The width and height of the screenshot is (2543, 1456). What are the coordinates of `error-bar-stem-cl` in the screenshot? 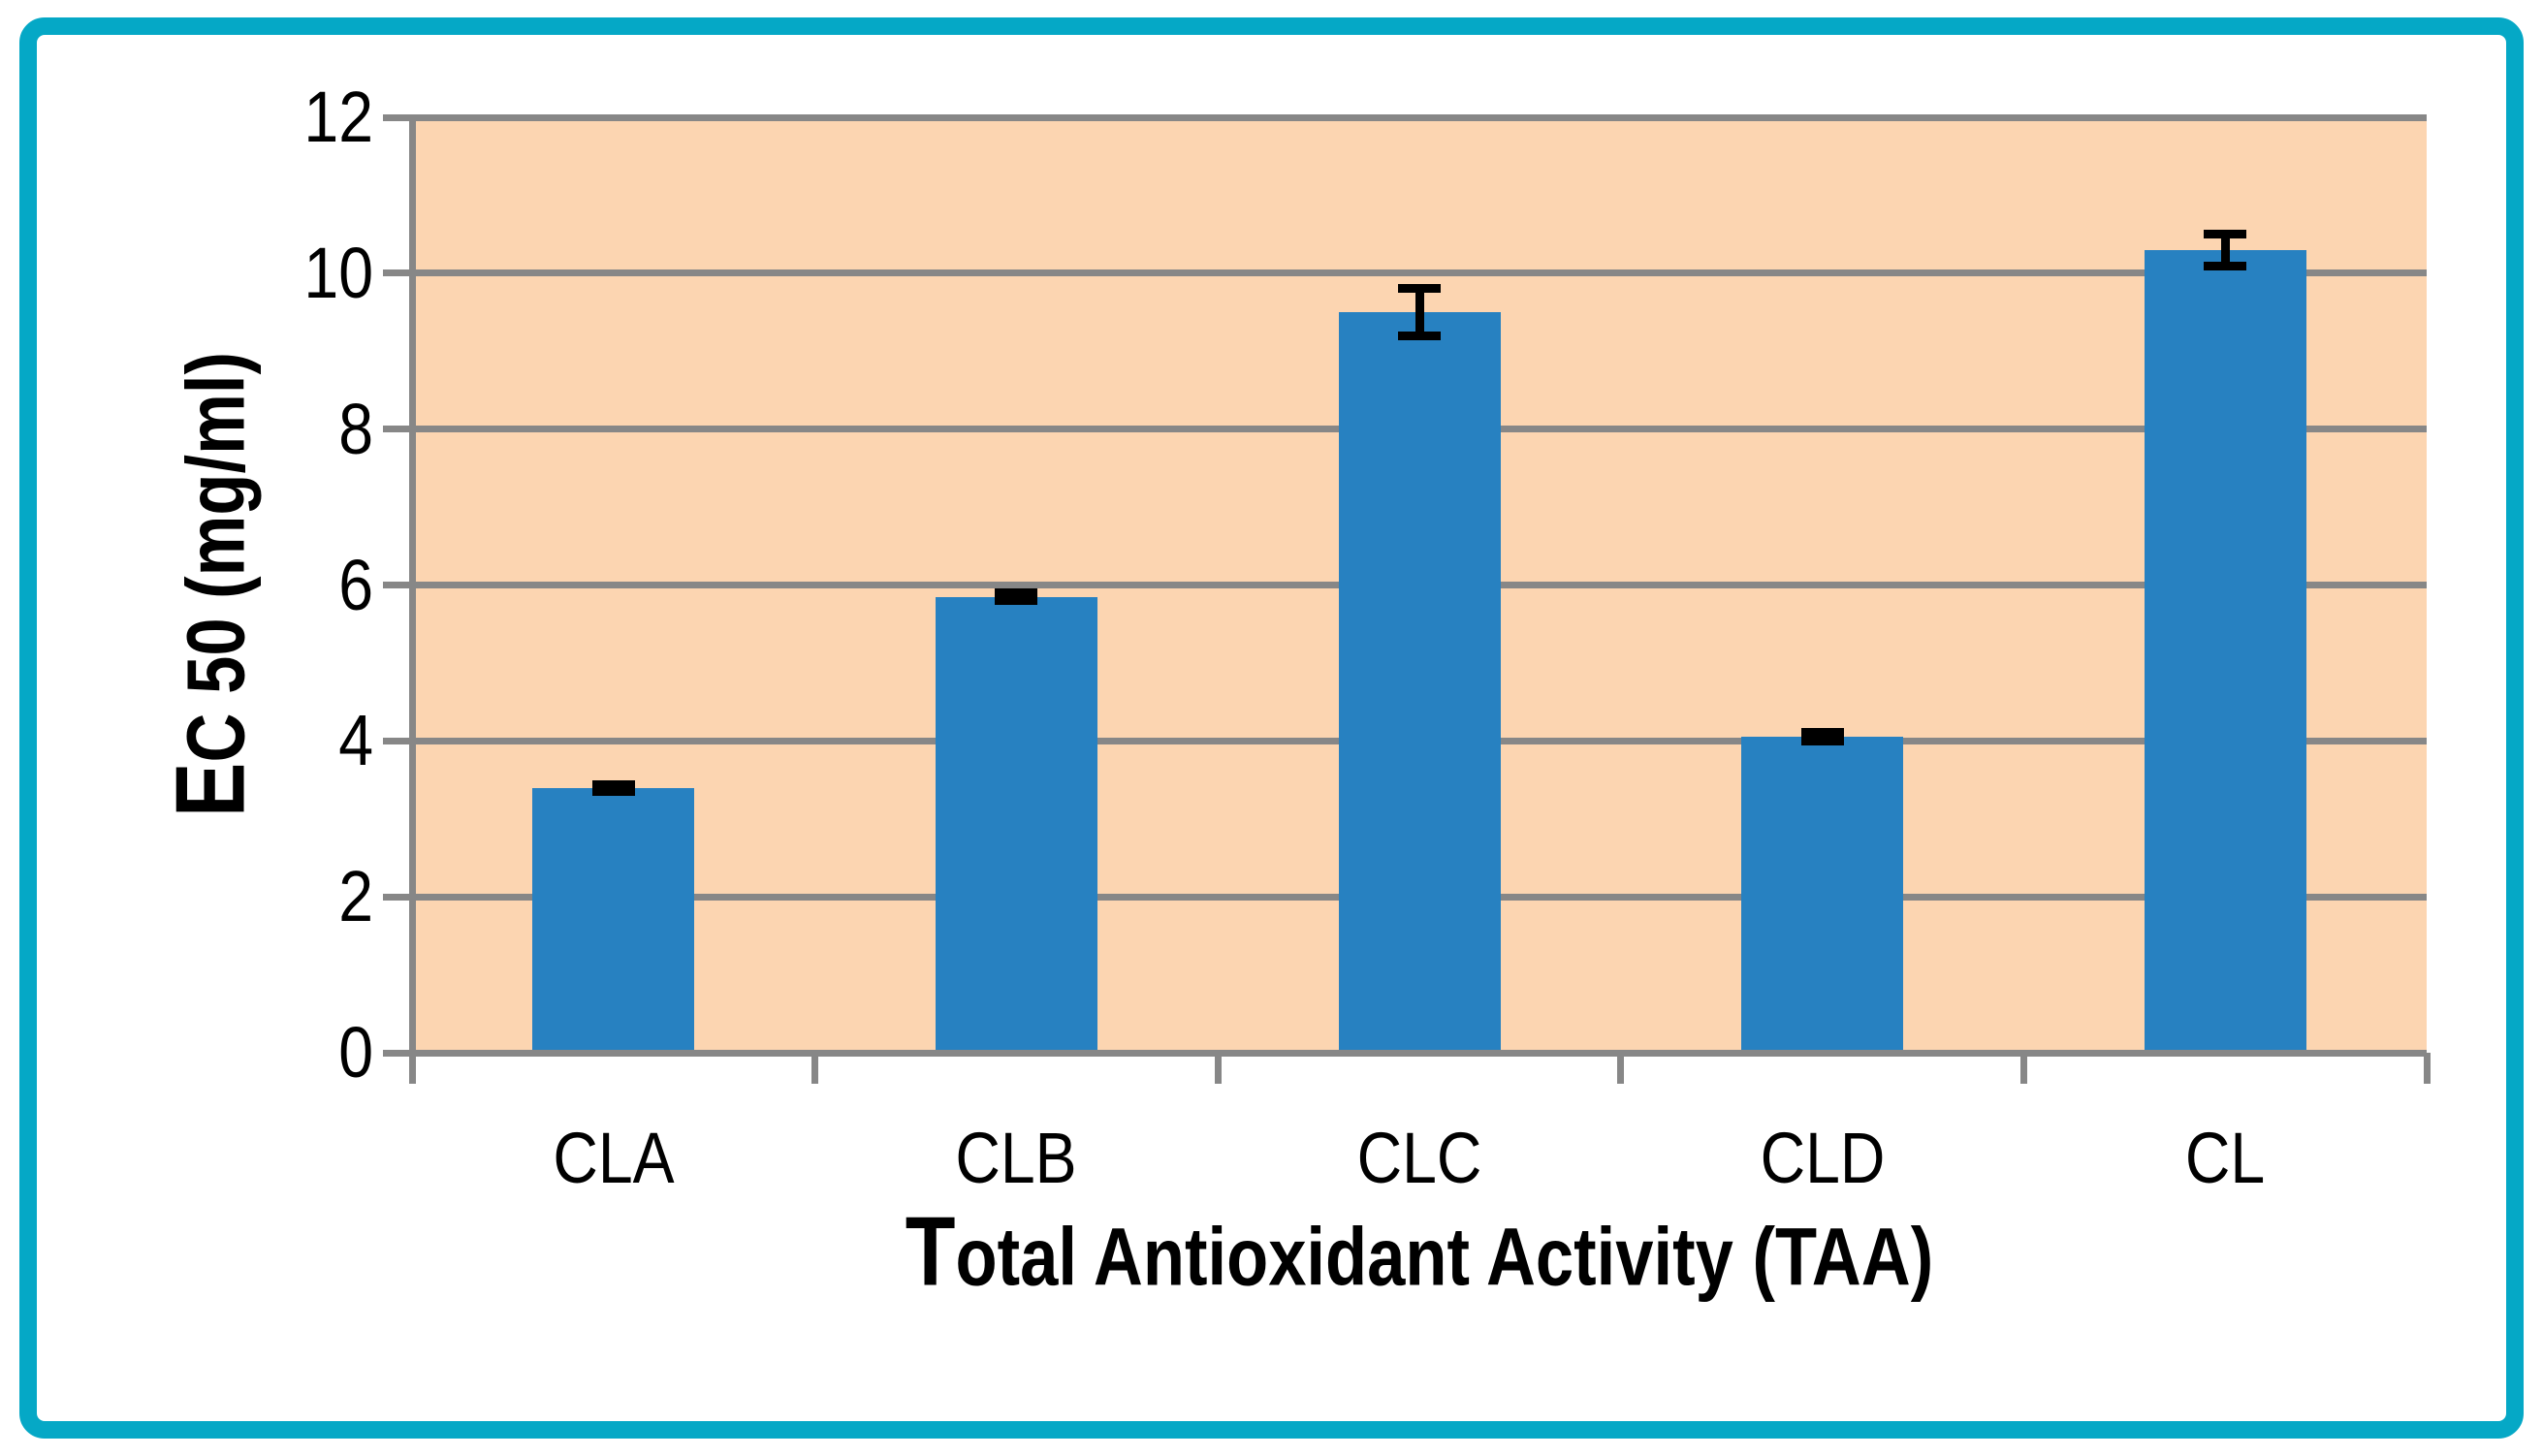 It's located at (2225, 250).